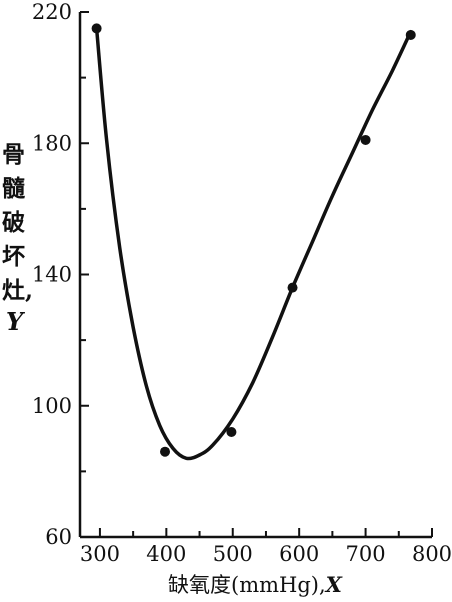 Image resolution: width=452 pixels, height=602 pixels. I want to click on x-tick-label: 800, so click(432, 554).